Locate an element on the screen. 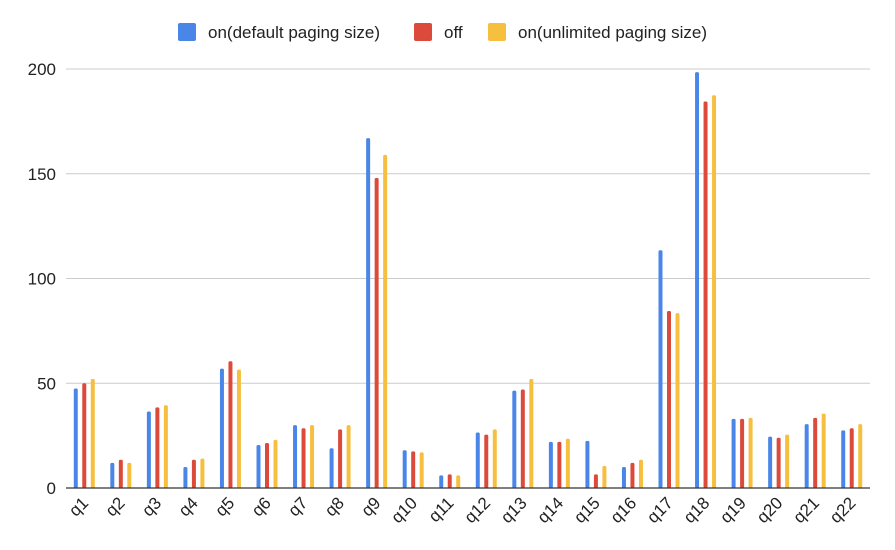 Image resolution: width=895 pixels, height=550 pixels. y-tick-label: 0 is located at coordinates (51, 488).